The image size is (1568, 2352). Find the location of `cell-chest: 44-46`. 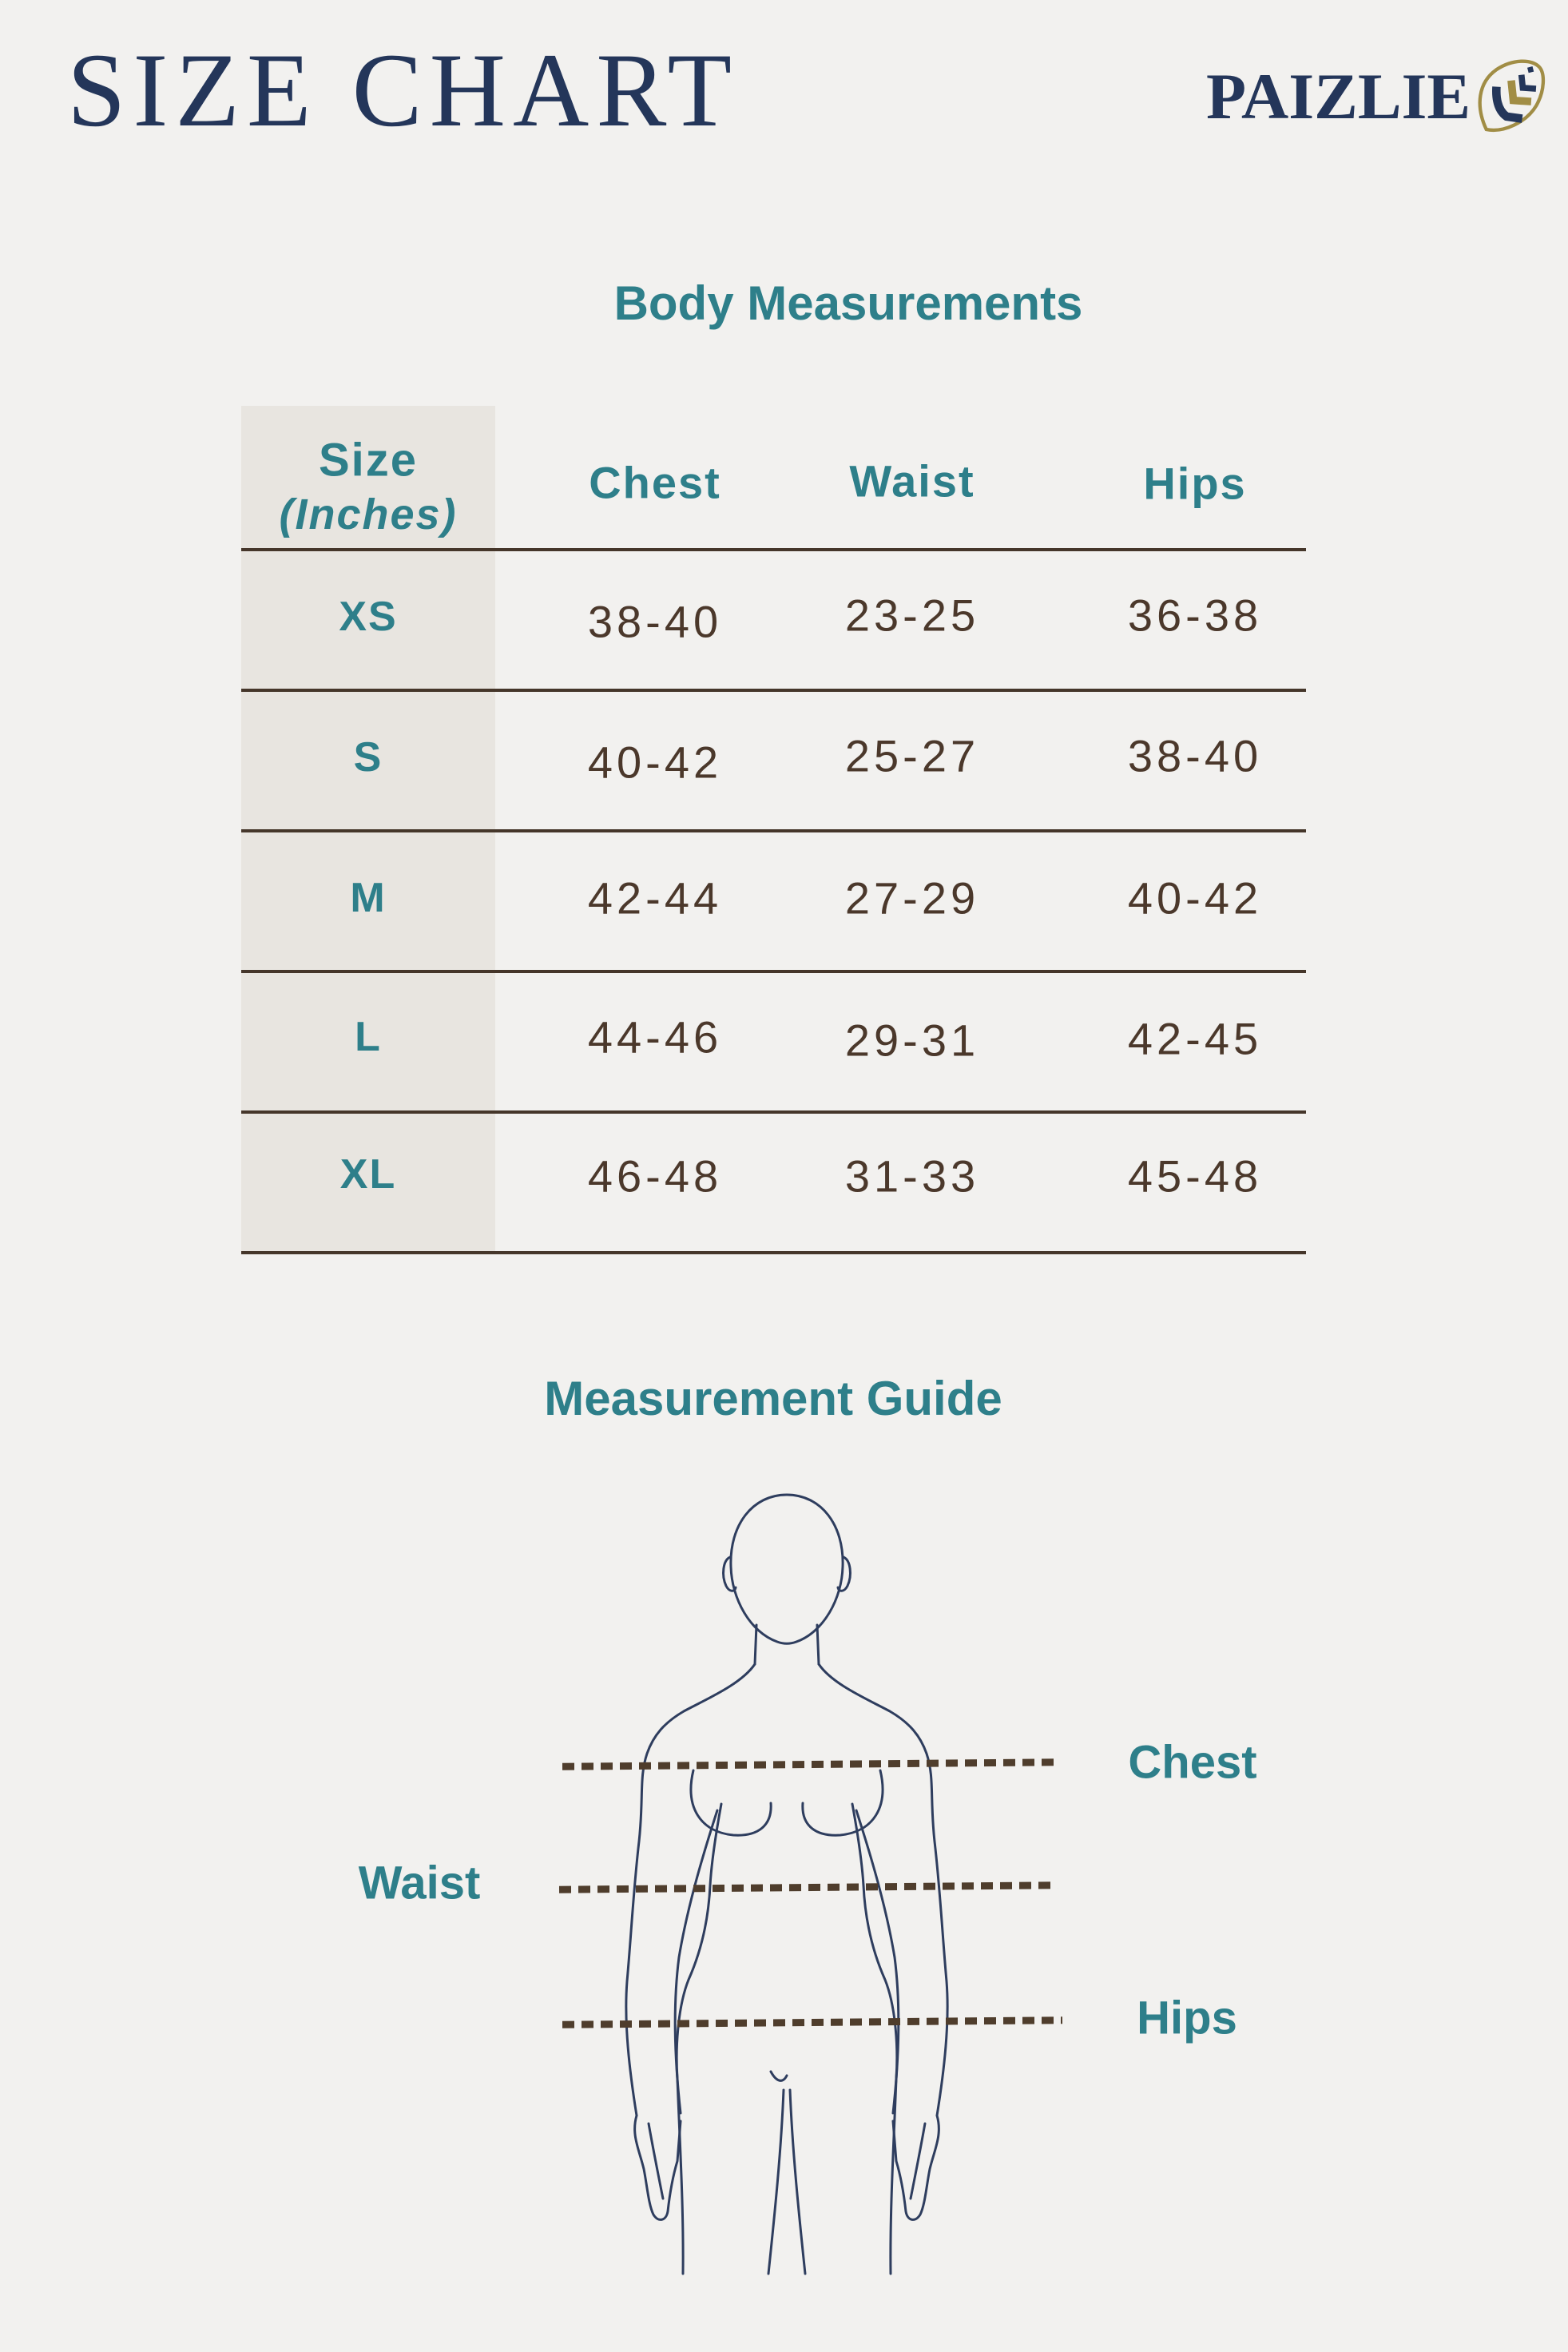

cell-chest: 44-46 is located at coordinates (655, 1037).